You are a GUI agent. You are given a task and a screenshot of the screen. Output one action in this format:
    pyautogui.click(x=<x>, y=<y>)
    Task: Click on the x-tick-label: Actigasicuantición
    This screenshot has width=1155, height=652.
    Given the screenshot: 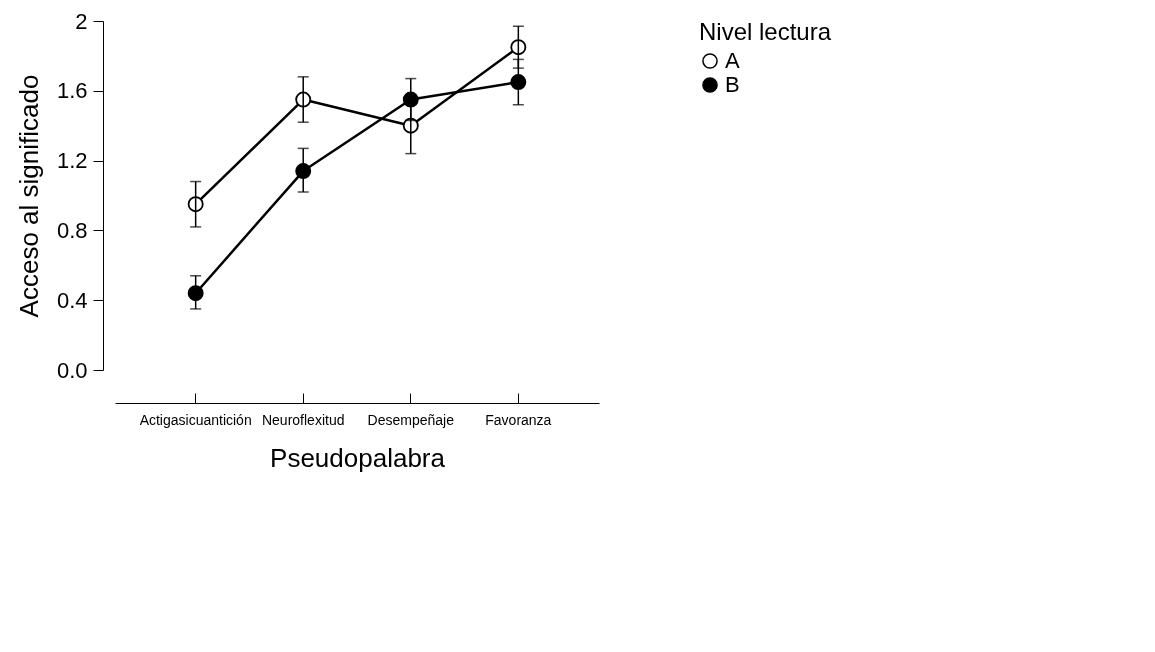 What is the action you would take?
    pyautogui.click(x=195, y=419)
    